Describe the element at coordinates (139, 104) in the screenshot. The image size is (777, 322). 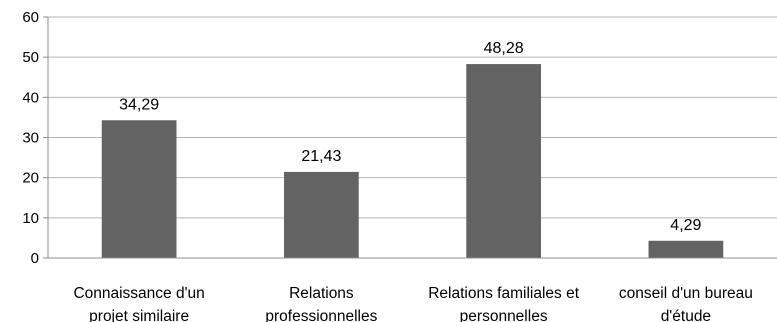
I see `data-label-1: 34,29` at that location.